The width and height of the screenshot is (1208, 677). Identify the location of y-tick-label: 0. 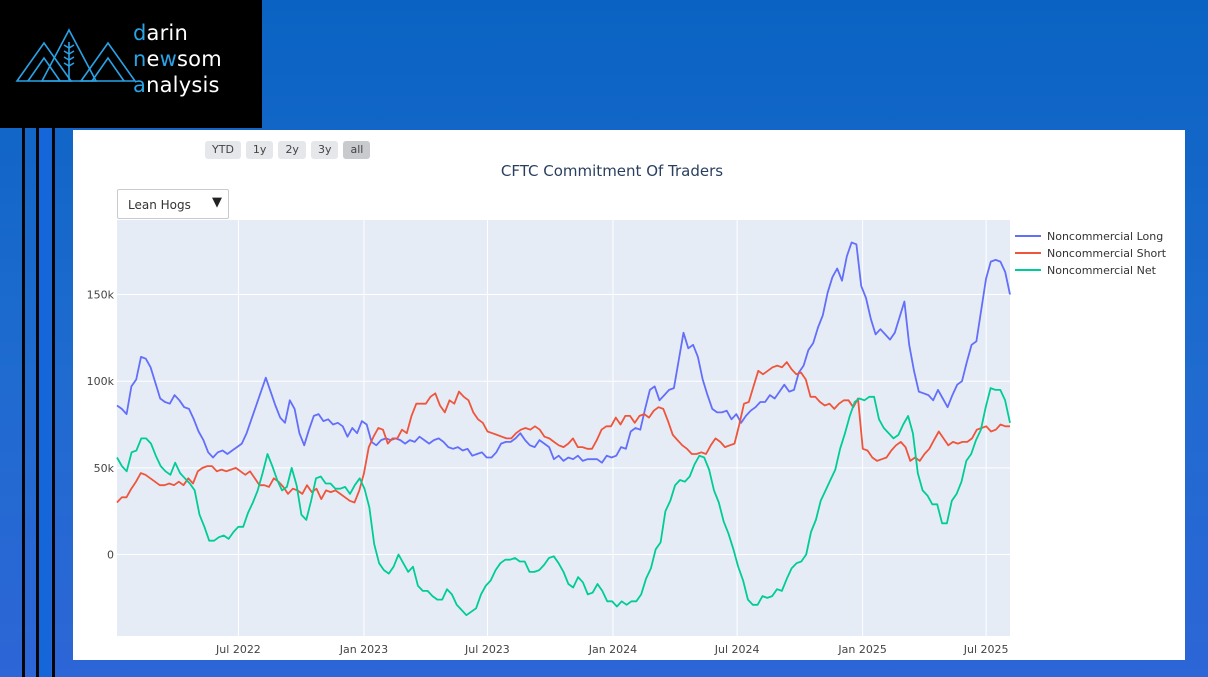
(110, 555).